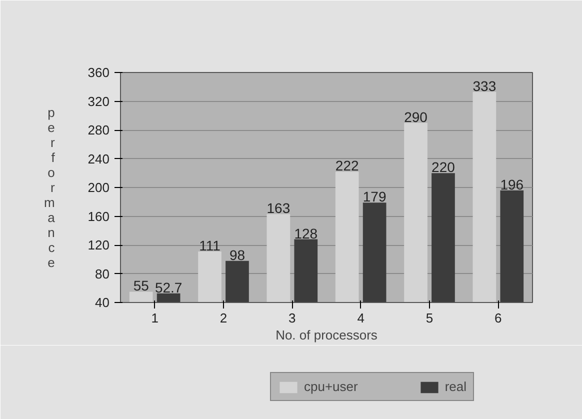 The image size is (582, 419). Describe the element at coordinates (99, 130) in the screenshot. I see `y-tick-label: 280` at that location.